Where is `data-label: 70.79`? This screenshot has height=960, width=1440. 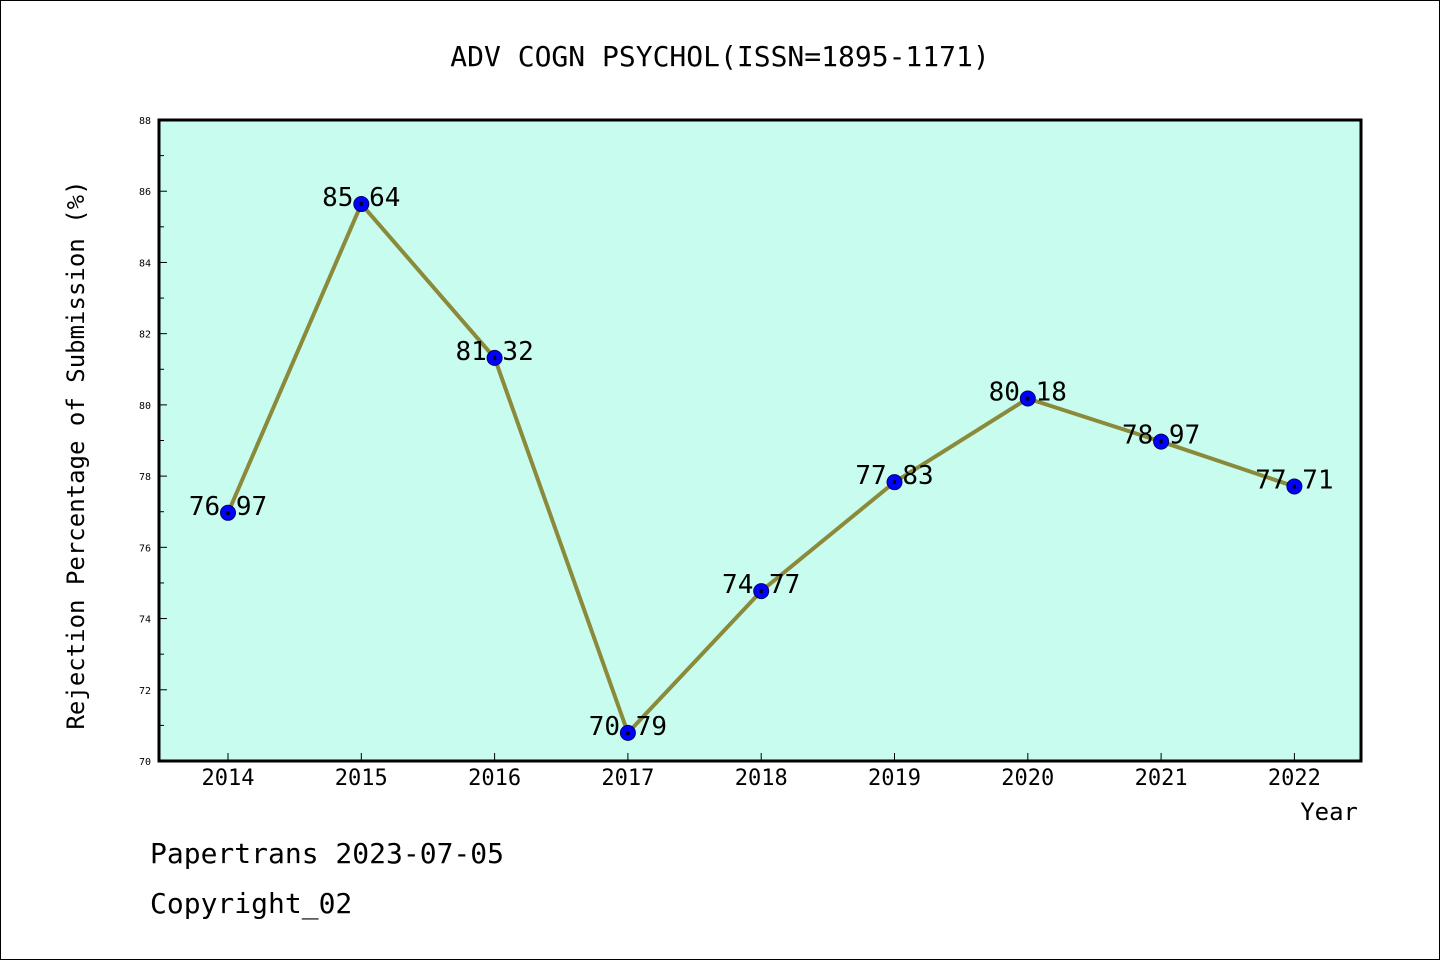
data-label: 70.79 is located at coordinates (628, 727).